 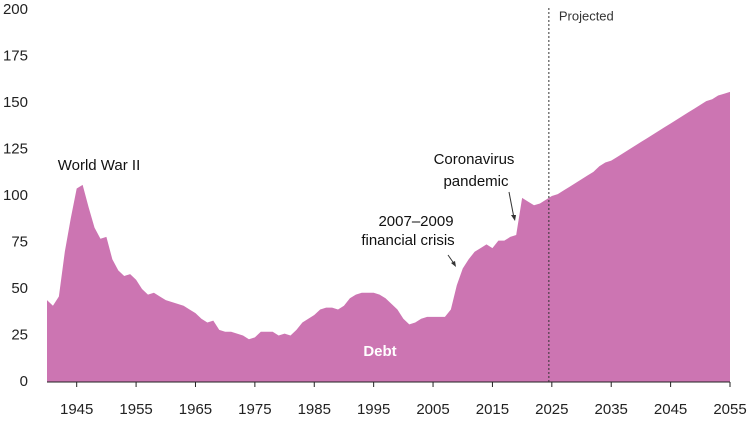 I want to click on annotation: 2007–2009, so click(x=415, y=221).